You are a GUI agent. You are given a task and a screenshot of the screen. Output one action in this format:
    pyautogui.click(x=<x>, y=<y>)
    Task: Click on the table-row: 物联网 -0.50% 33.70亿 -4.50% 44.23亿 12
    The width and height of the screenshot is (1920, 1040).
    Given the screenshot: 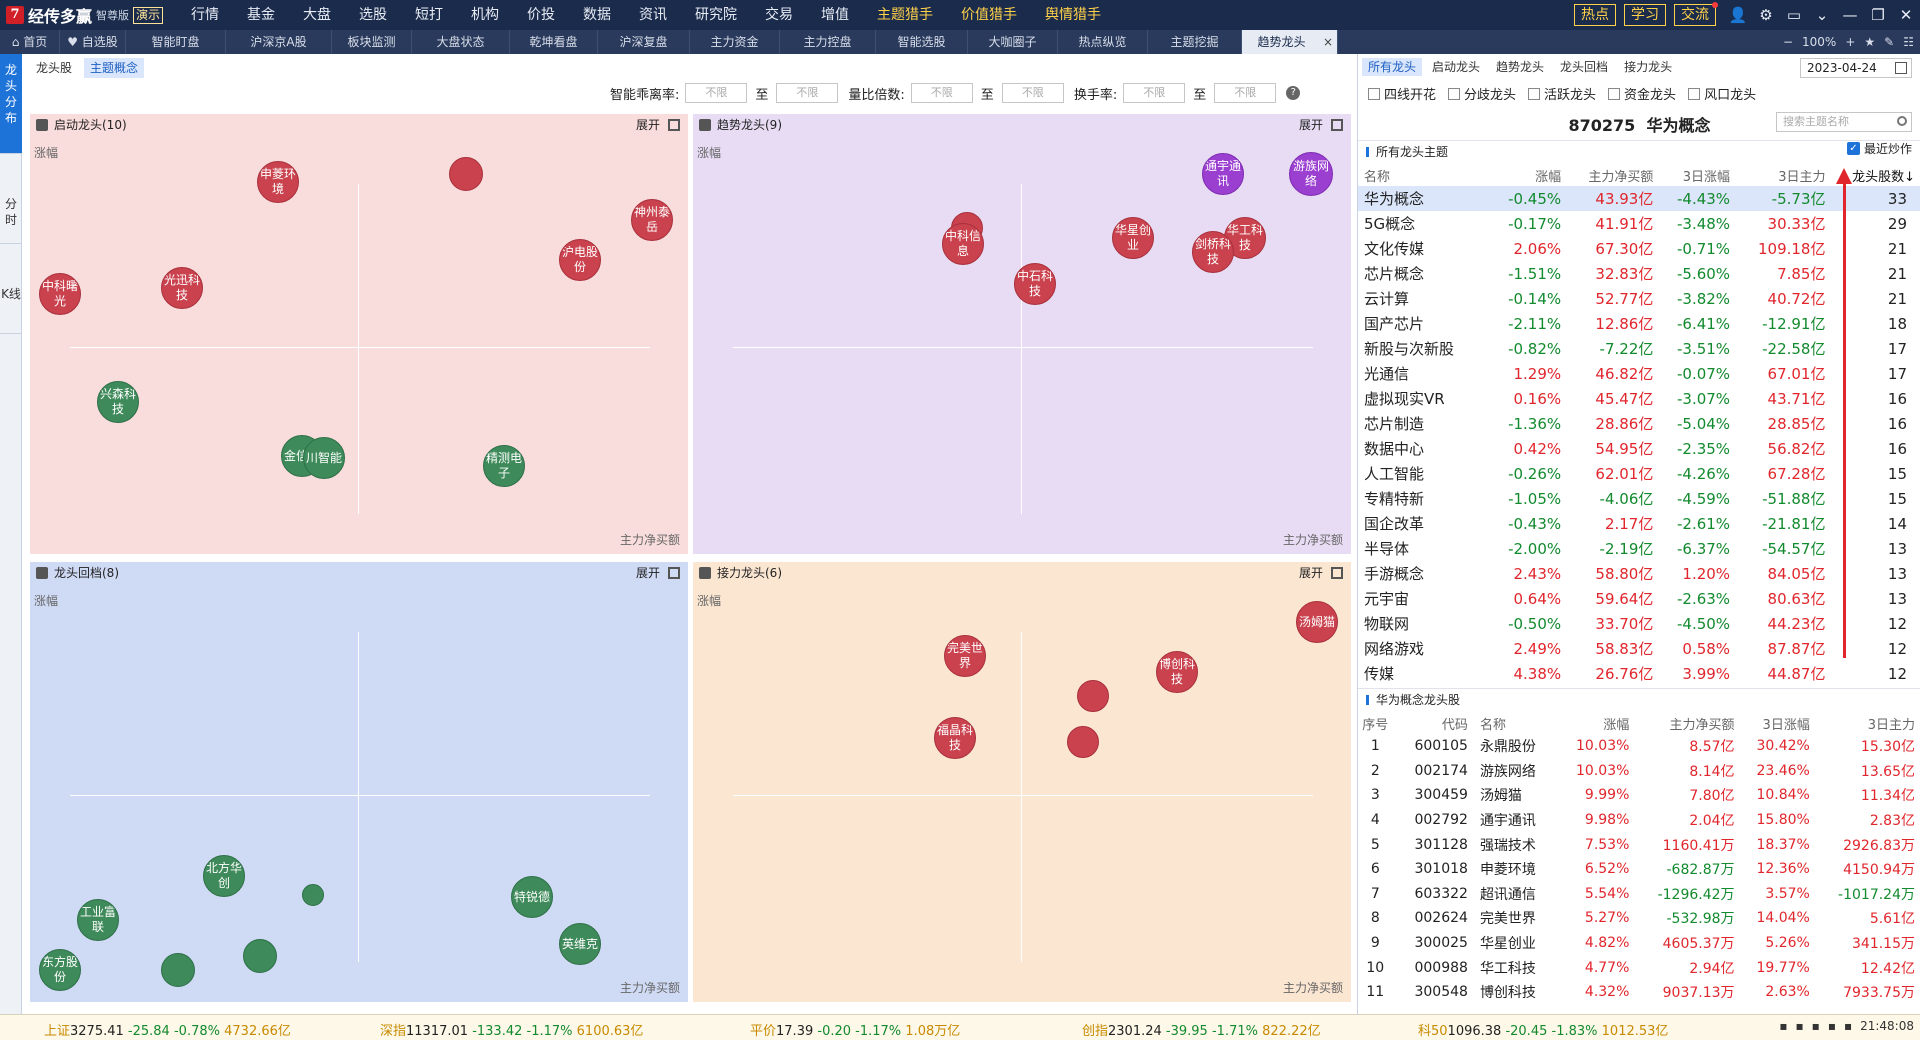 What is the action you would take?
    pyautogui.click(x=1639, y=623)
    